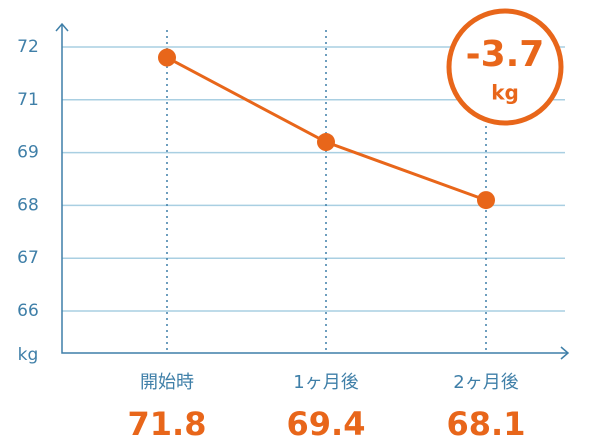  Describe the element at coordinates (326, 424) in the screenshot. I see `value-label: 69.4` at that location.